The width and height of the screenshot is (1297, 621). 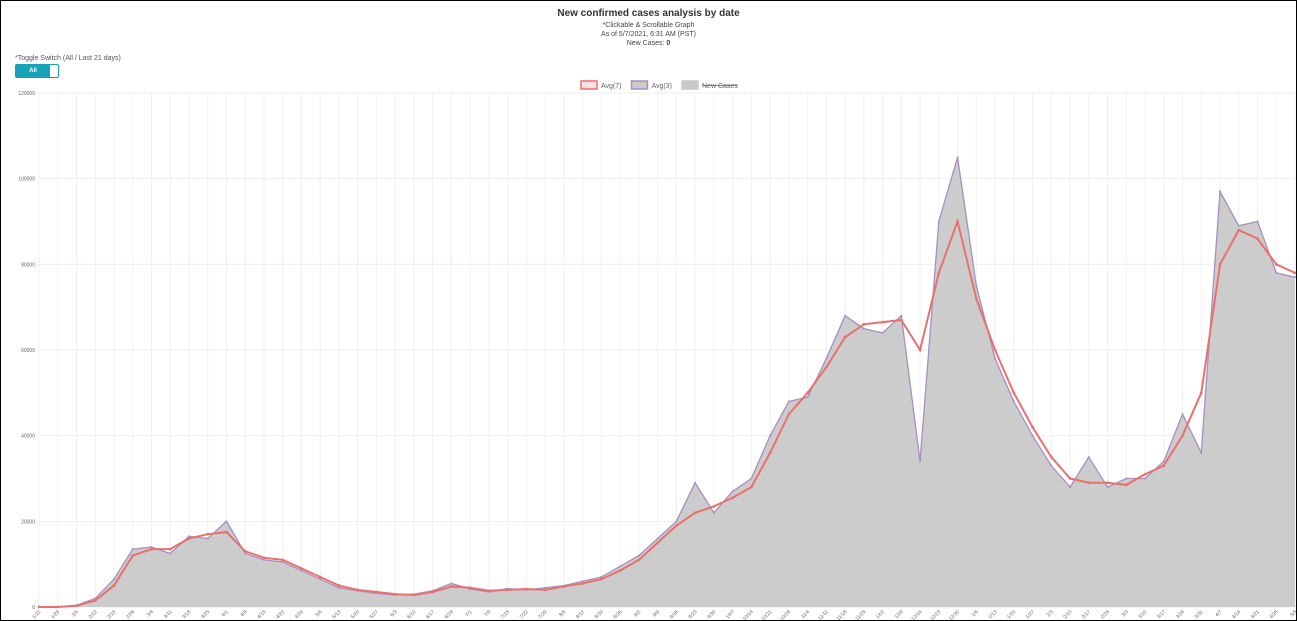 I want to click on toggle-button: All, so click(x=33, y=71).